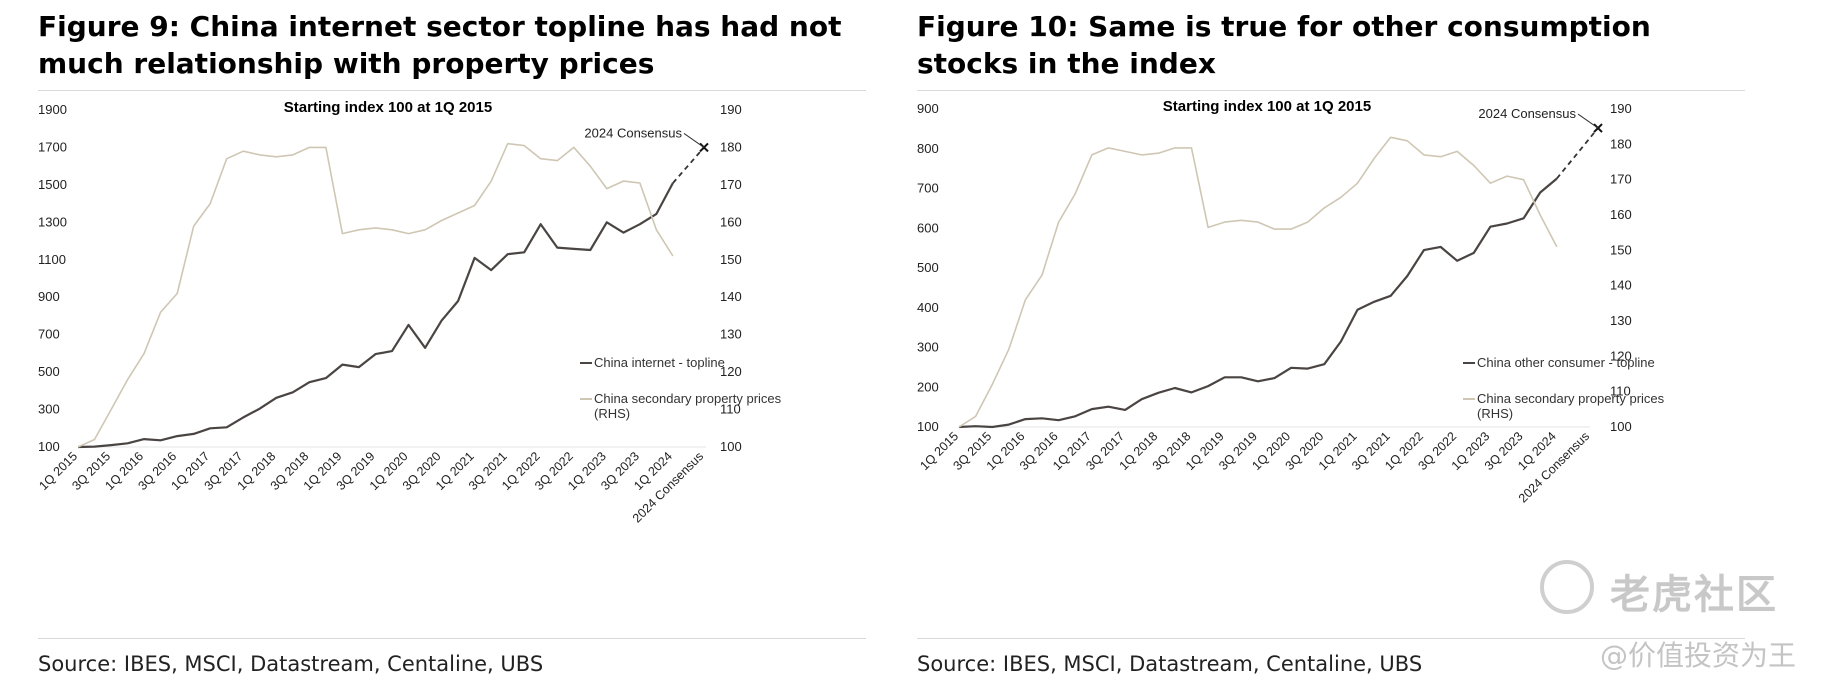 This screenshot has height=694, width=1828. Describe the element at coordinates (928, 386) in the screenshot. I see `y-tick-label: 200` at that location.